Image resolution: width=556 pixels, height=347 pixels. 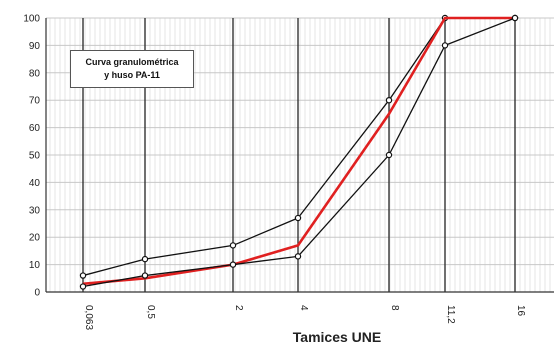 What do you see at coordinates (132, 75) in the screenshot?
I see `annotation-line-2: y huso PA-11` at bounding box center [132, 75].